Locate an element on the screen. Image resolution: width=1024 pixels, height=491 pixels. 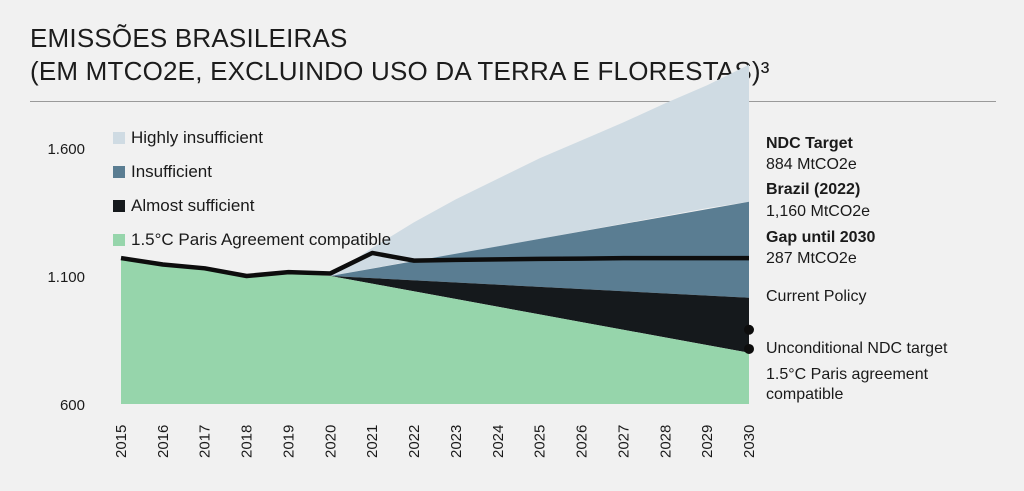
legend-swatch-highly-insufficient is located at coordinates (119, 138).